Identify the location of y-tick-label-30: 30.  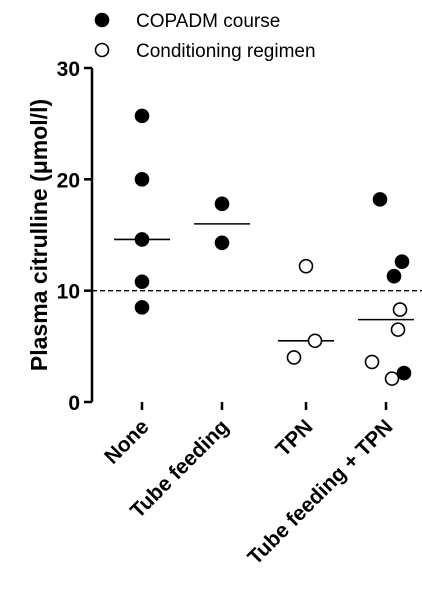
(68, 69).